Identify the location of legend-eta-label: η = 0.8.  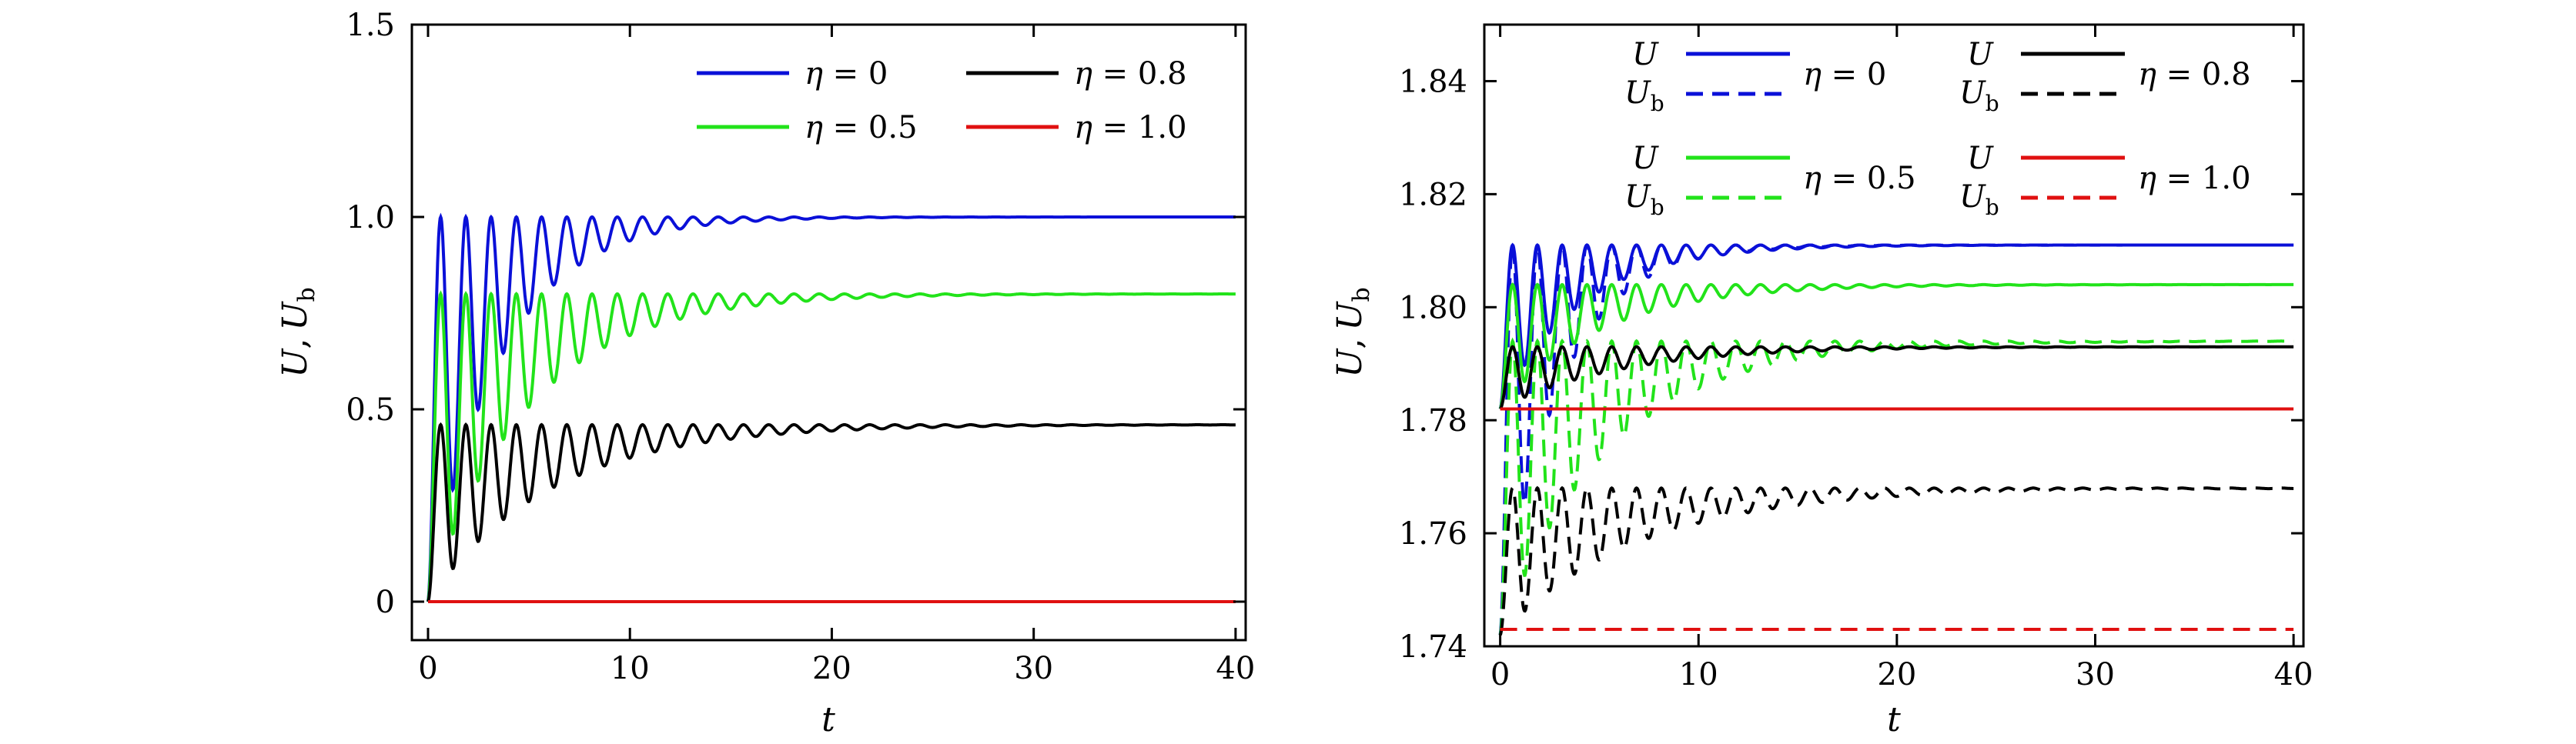
(2194, 74).